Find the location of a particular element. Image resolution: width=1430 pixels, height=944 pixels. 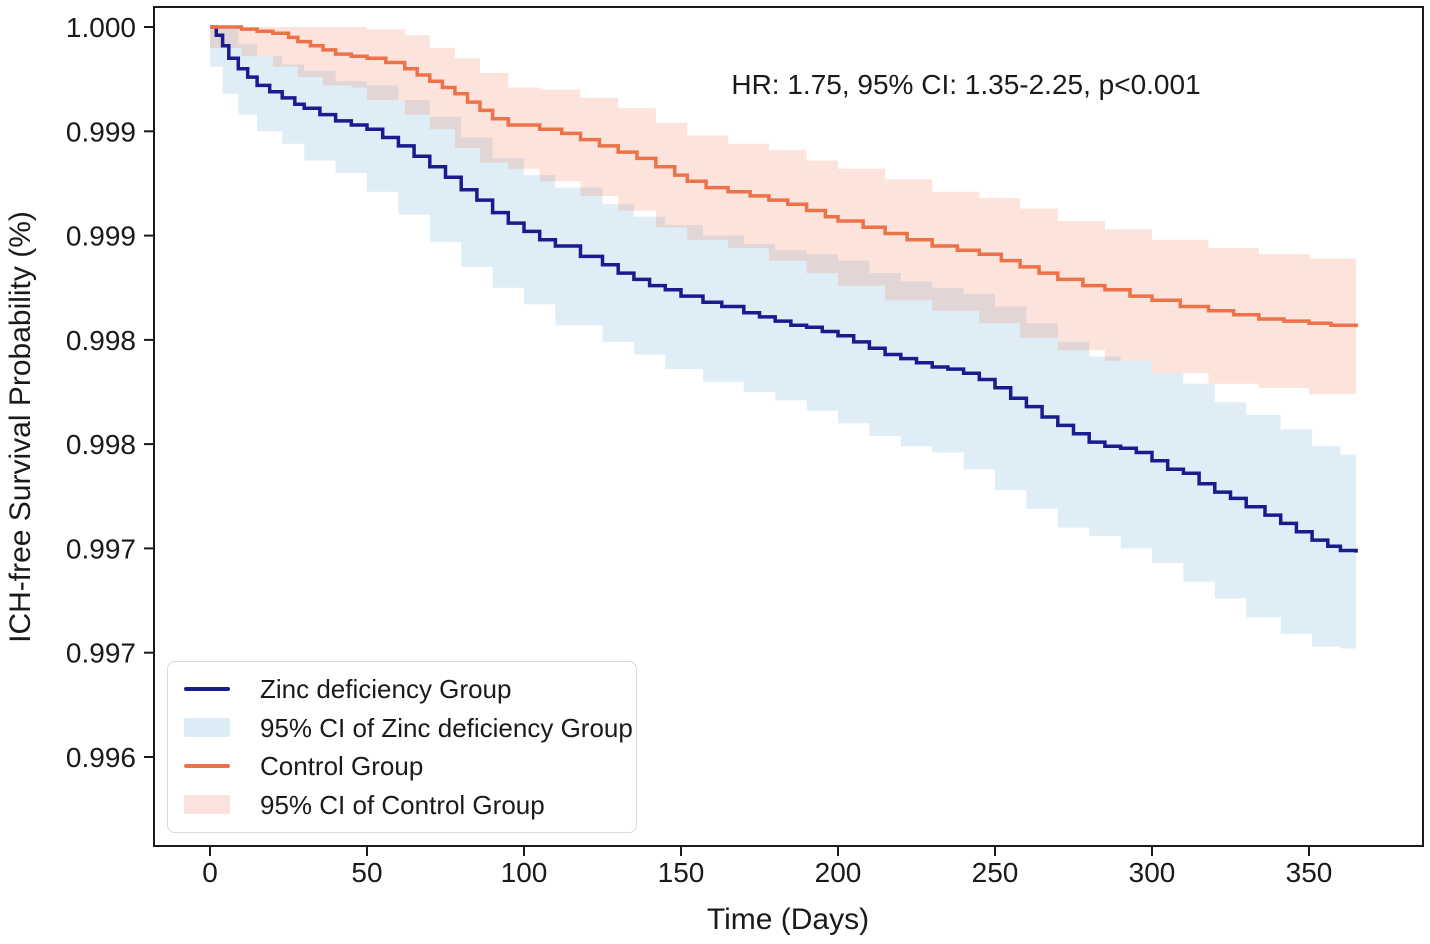

x-tick-label: 150 is located at coordinates (681, 872).